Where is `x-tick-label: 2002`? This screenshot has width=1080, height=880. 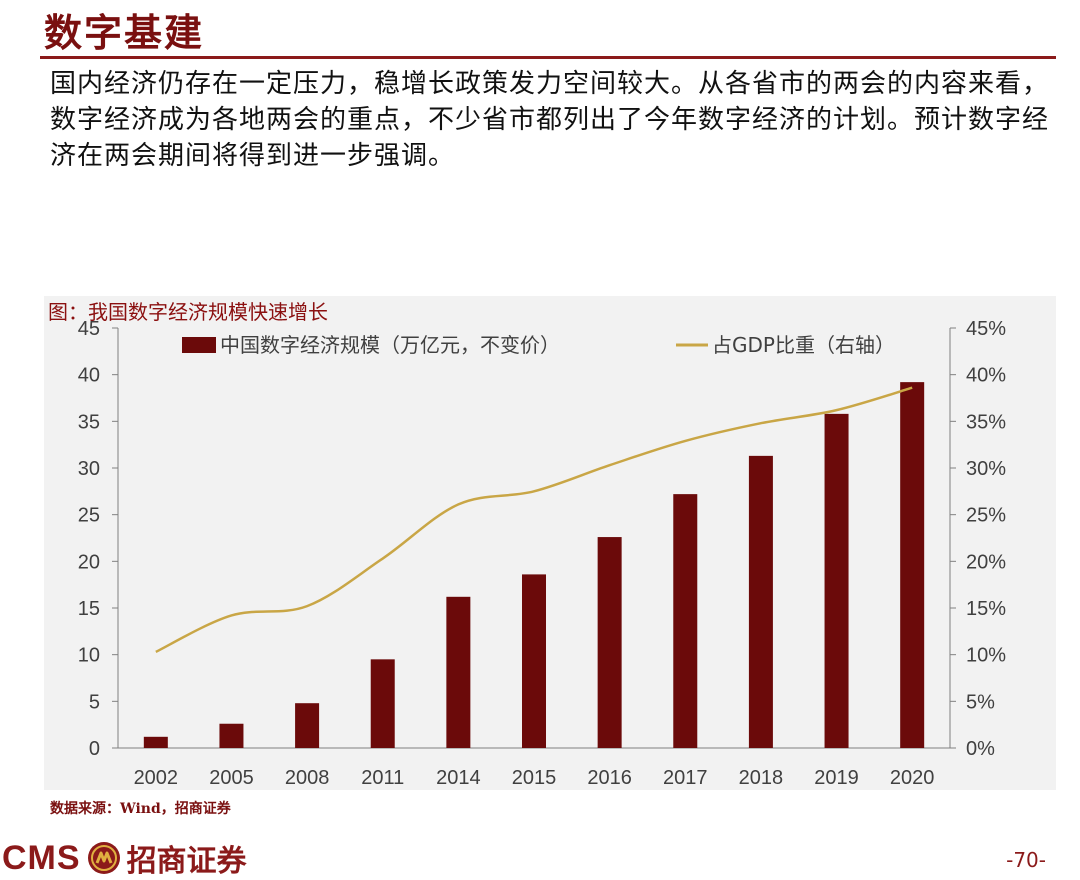 x-tick-label: 2002 is located at coordinates (156, 778).